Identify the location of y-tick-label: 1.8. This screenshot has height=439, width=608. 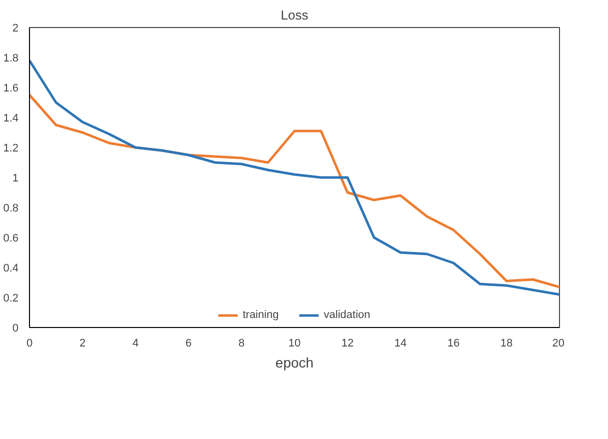
(11, 58).